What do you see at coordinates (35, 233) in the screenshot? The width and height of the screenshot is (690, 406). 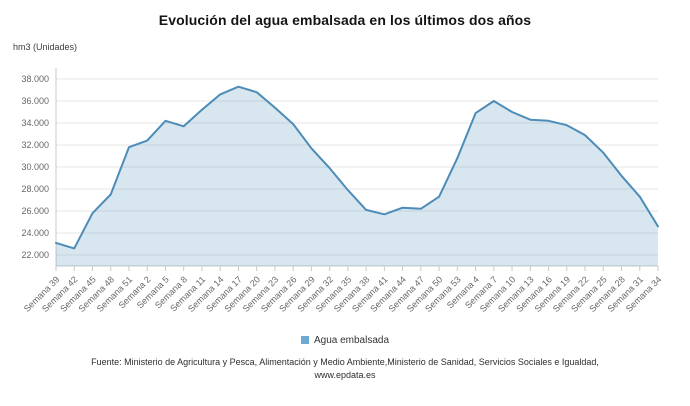 I see `y-tick-label: 24.000` at bounding box center [35, 233].